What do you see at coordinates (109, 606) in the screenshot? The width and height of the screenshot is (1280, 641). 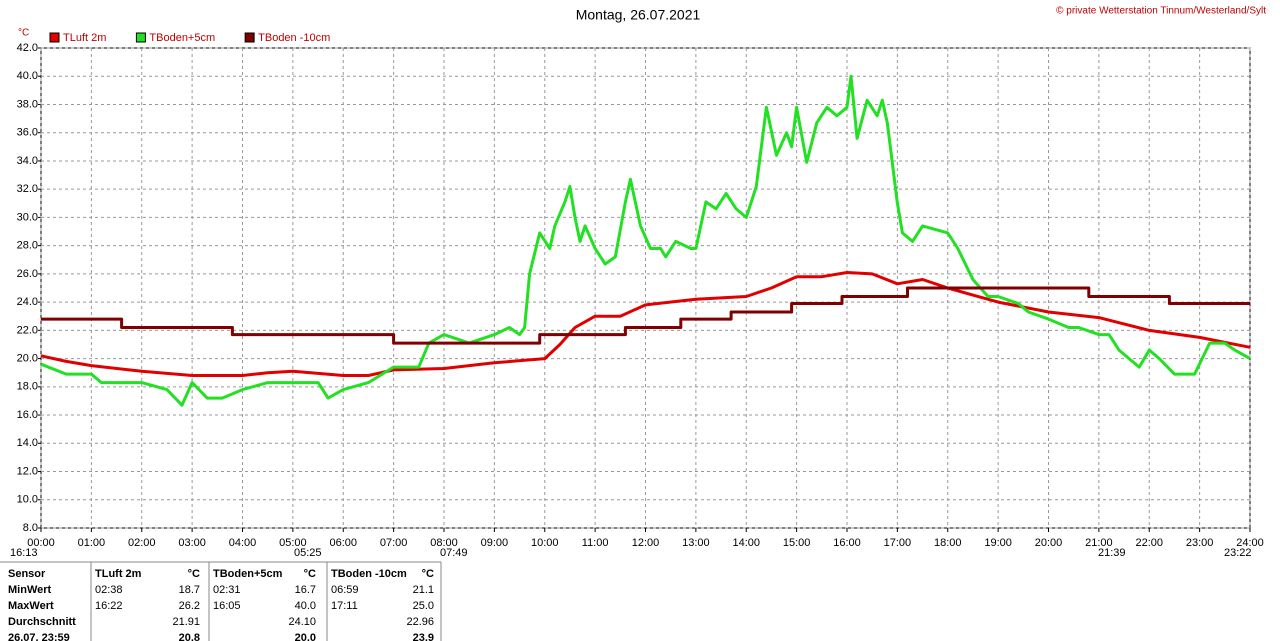 I see `table-cell: 16:22` at bounding box center [109, 606].